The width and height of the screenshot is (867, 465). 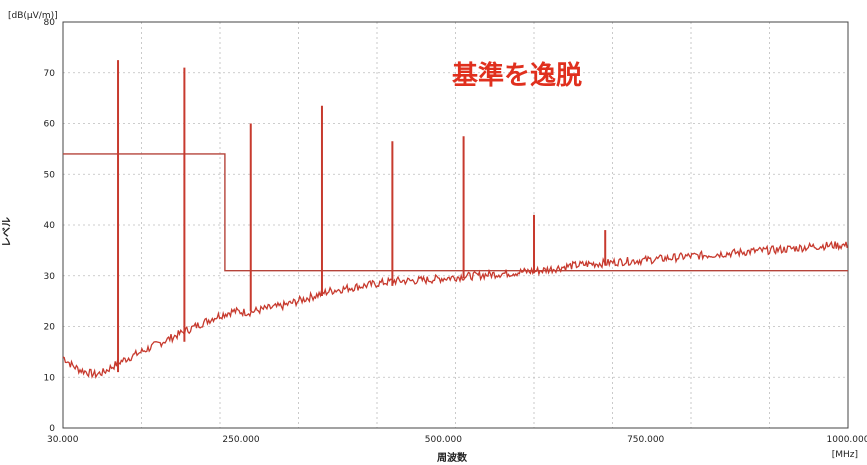 I want to click on y-tick-label: 40, so click(x=50, y=226).